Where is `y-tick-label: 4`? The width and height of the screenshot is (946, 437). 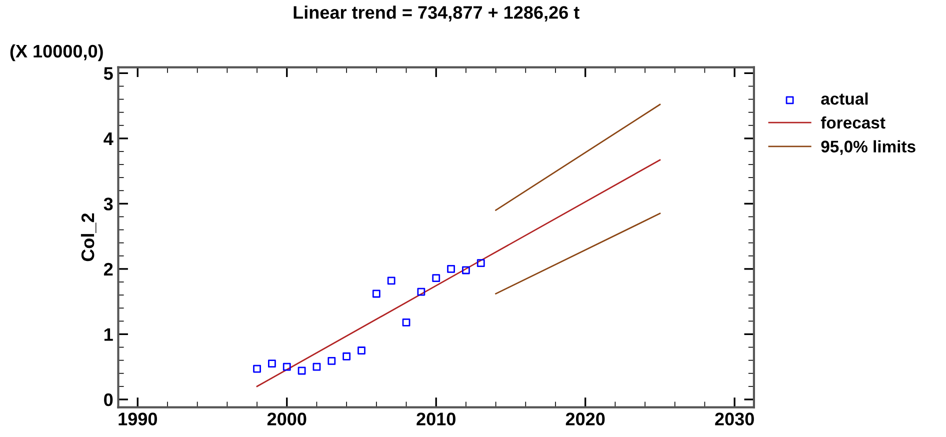 y-tick-label: 4 is located at coordinates (109, 138).